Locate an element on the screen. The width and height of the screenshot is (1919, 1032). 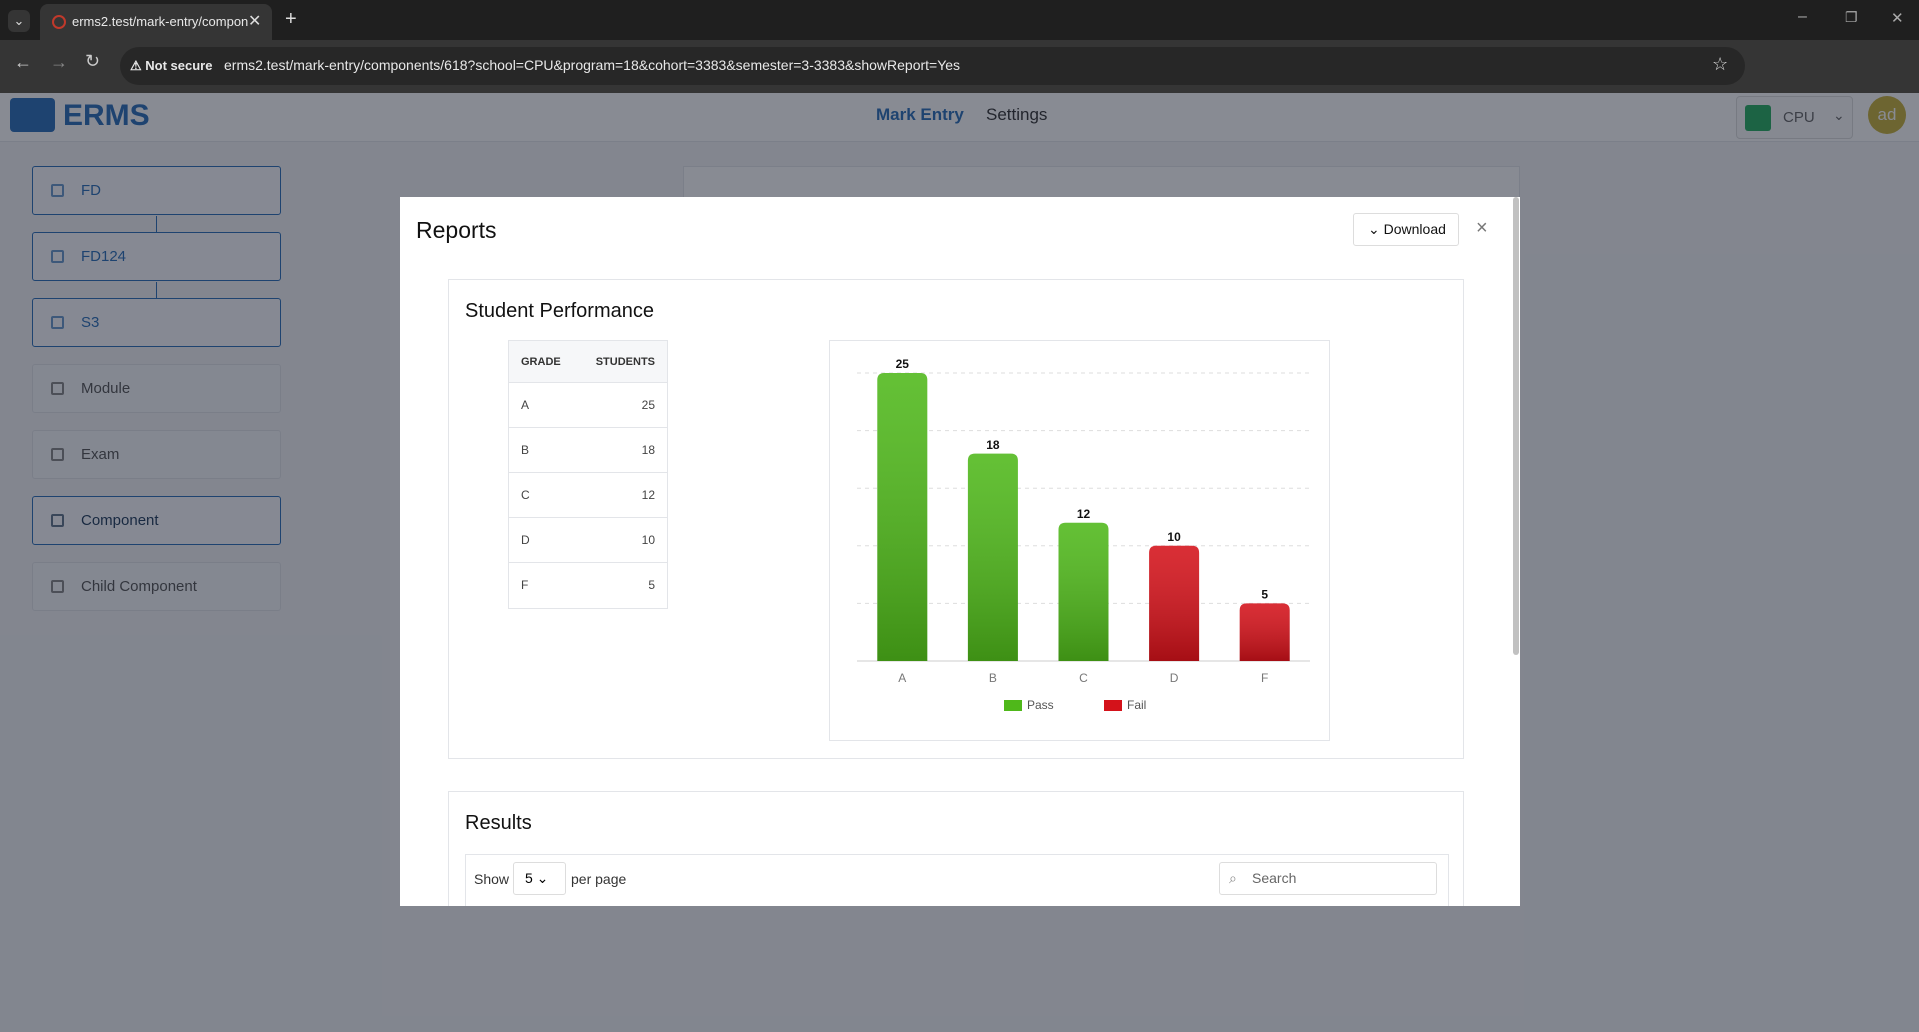
students: 18 is located at coordinates (648, 450).